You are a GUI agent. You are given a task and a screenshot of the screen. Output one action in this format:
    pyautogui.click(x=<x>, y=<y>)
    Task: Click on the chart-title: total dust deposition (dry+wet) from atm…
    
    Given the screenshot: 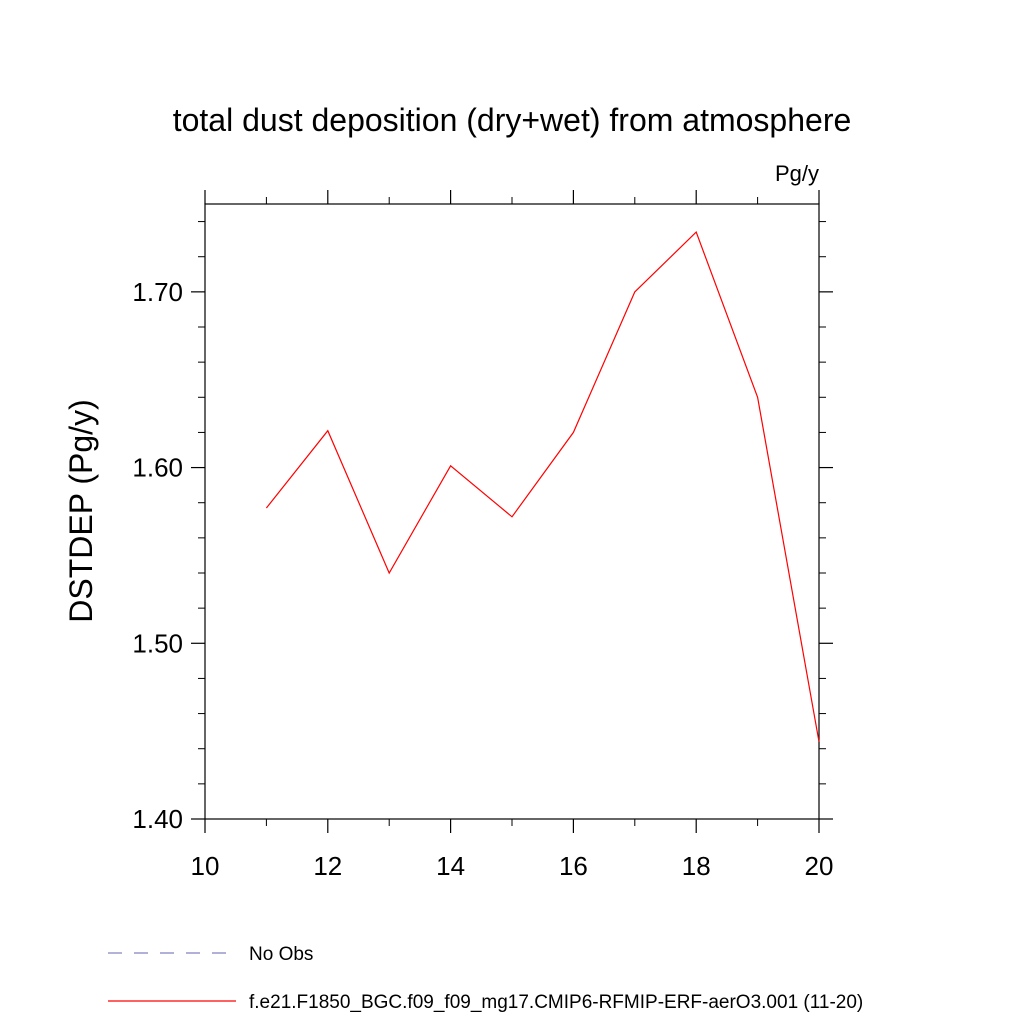 What is the action you would take?
    pyautogui.click(x=512, y=120)
    